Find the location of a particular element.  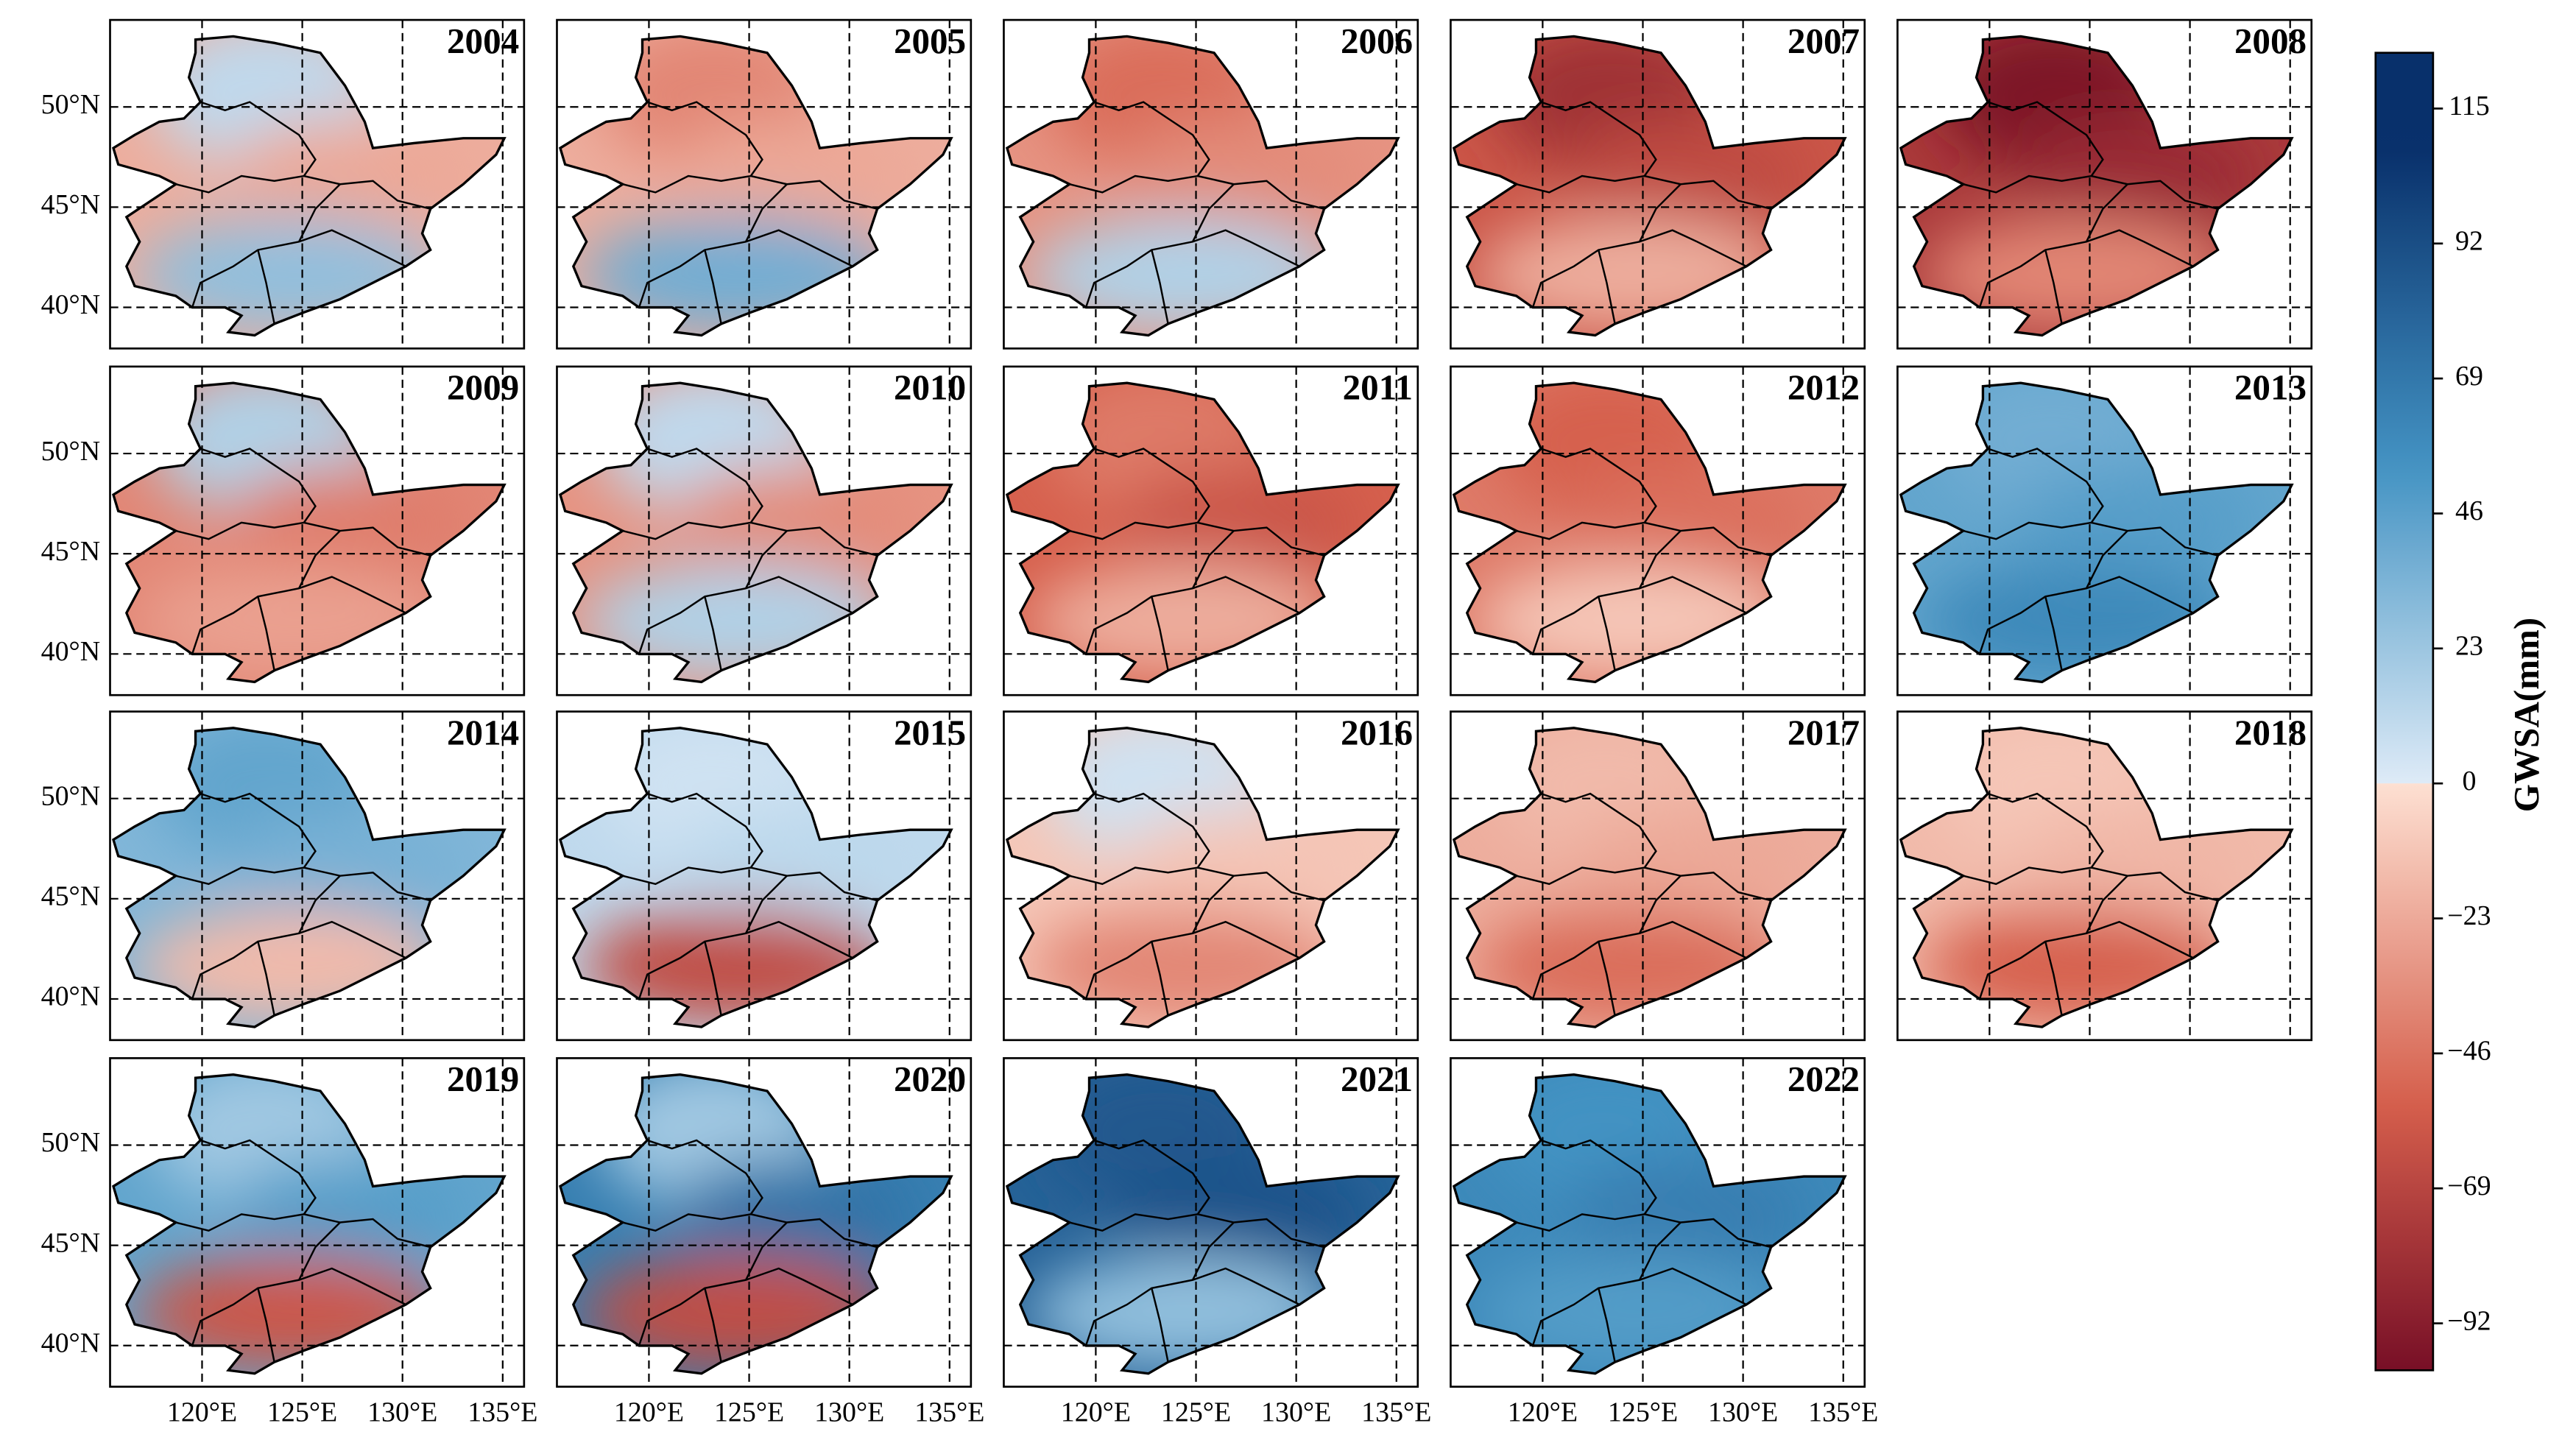

map-panel: 120°E 125°E 130°E 135°E 2022 is located at coordinates (1664, 1242).